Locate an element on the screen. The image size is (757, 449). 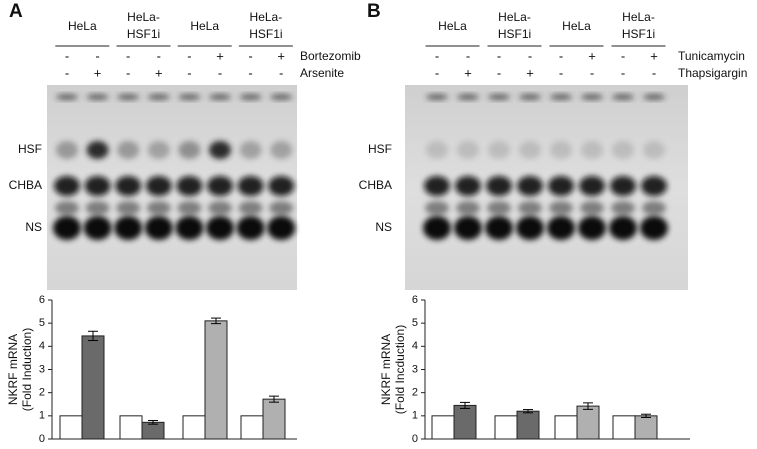
treatment-name: Tunicamycin is located at coordinates (711, 56).